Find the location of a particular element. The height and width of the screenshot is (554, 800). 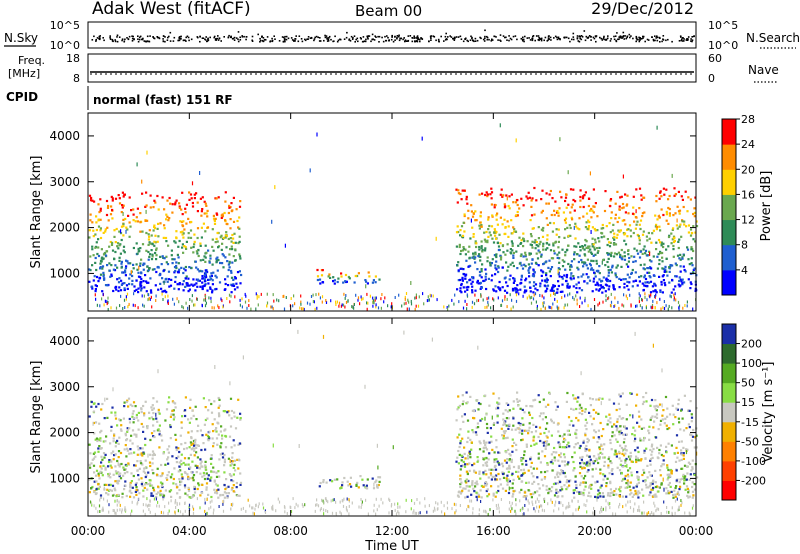

colorbar-swatch is located at coordinates (729, 132).